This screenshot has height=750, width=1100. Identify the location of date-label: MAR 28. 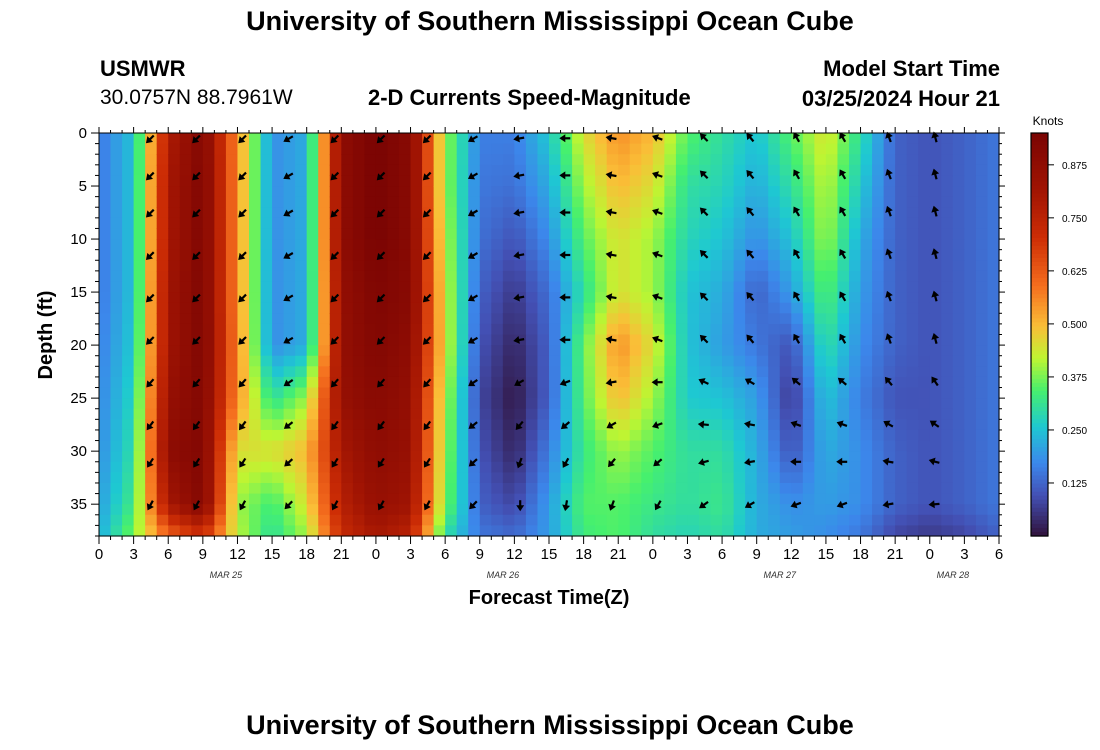
(953, 575).